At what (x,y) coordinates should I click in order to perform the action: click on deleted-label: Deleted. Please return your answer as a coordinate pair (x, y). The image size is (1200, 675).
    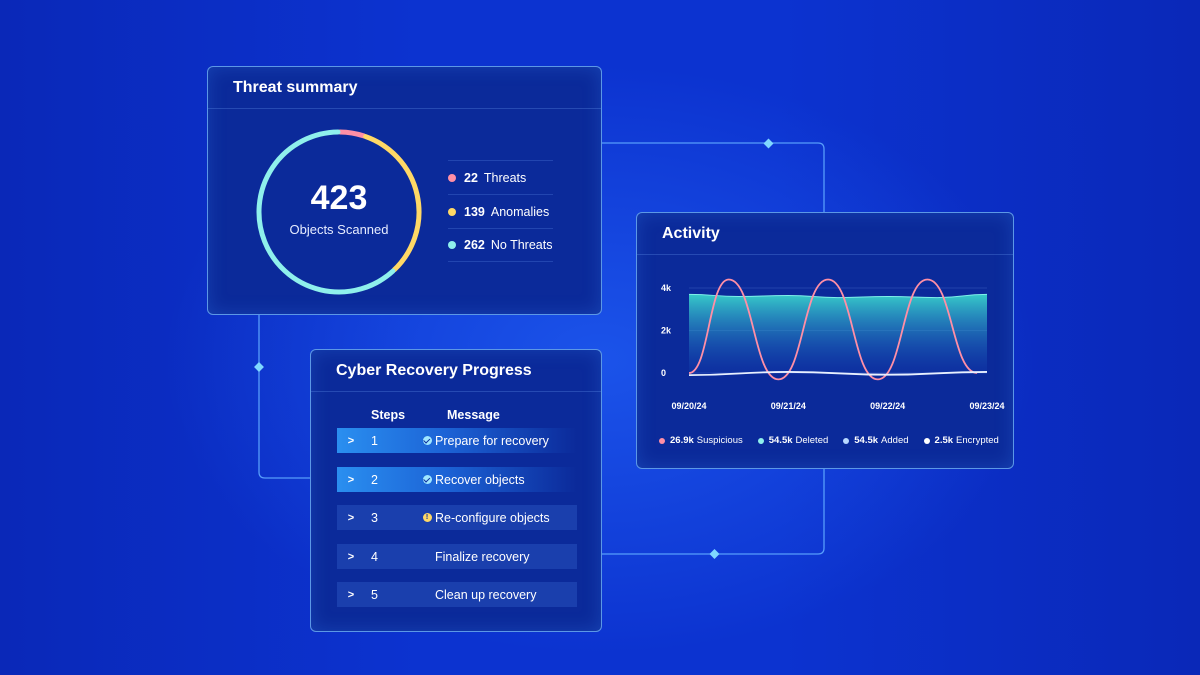
    Looking at the image, I should click on (812, 440).